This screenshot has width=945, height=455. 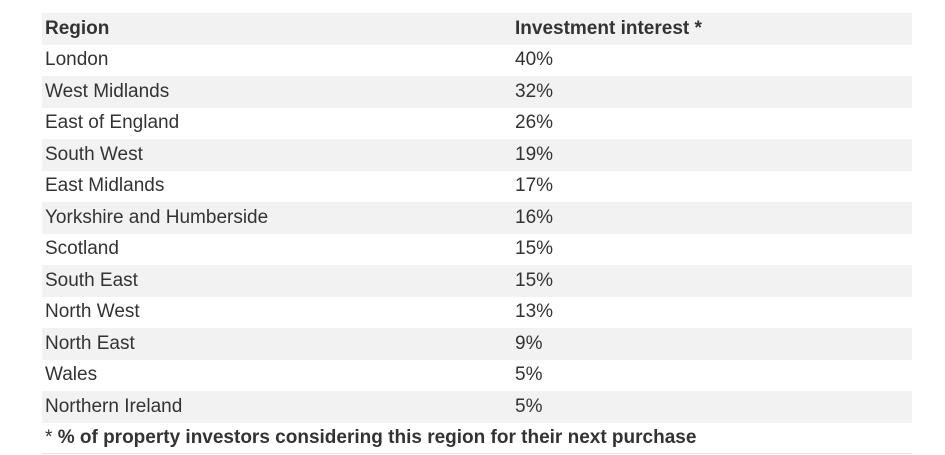 I want to click on region-cell: London, so click(x=77, y=60).